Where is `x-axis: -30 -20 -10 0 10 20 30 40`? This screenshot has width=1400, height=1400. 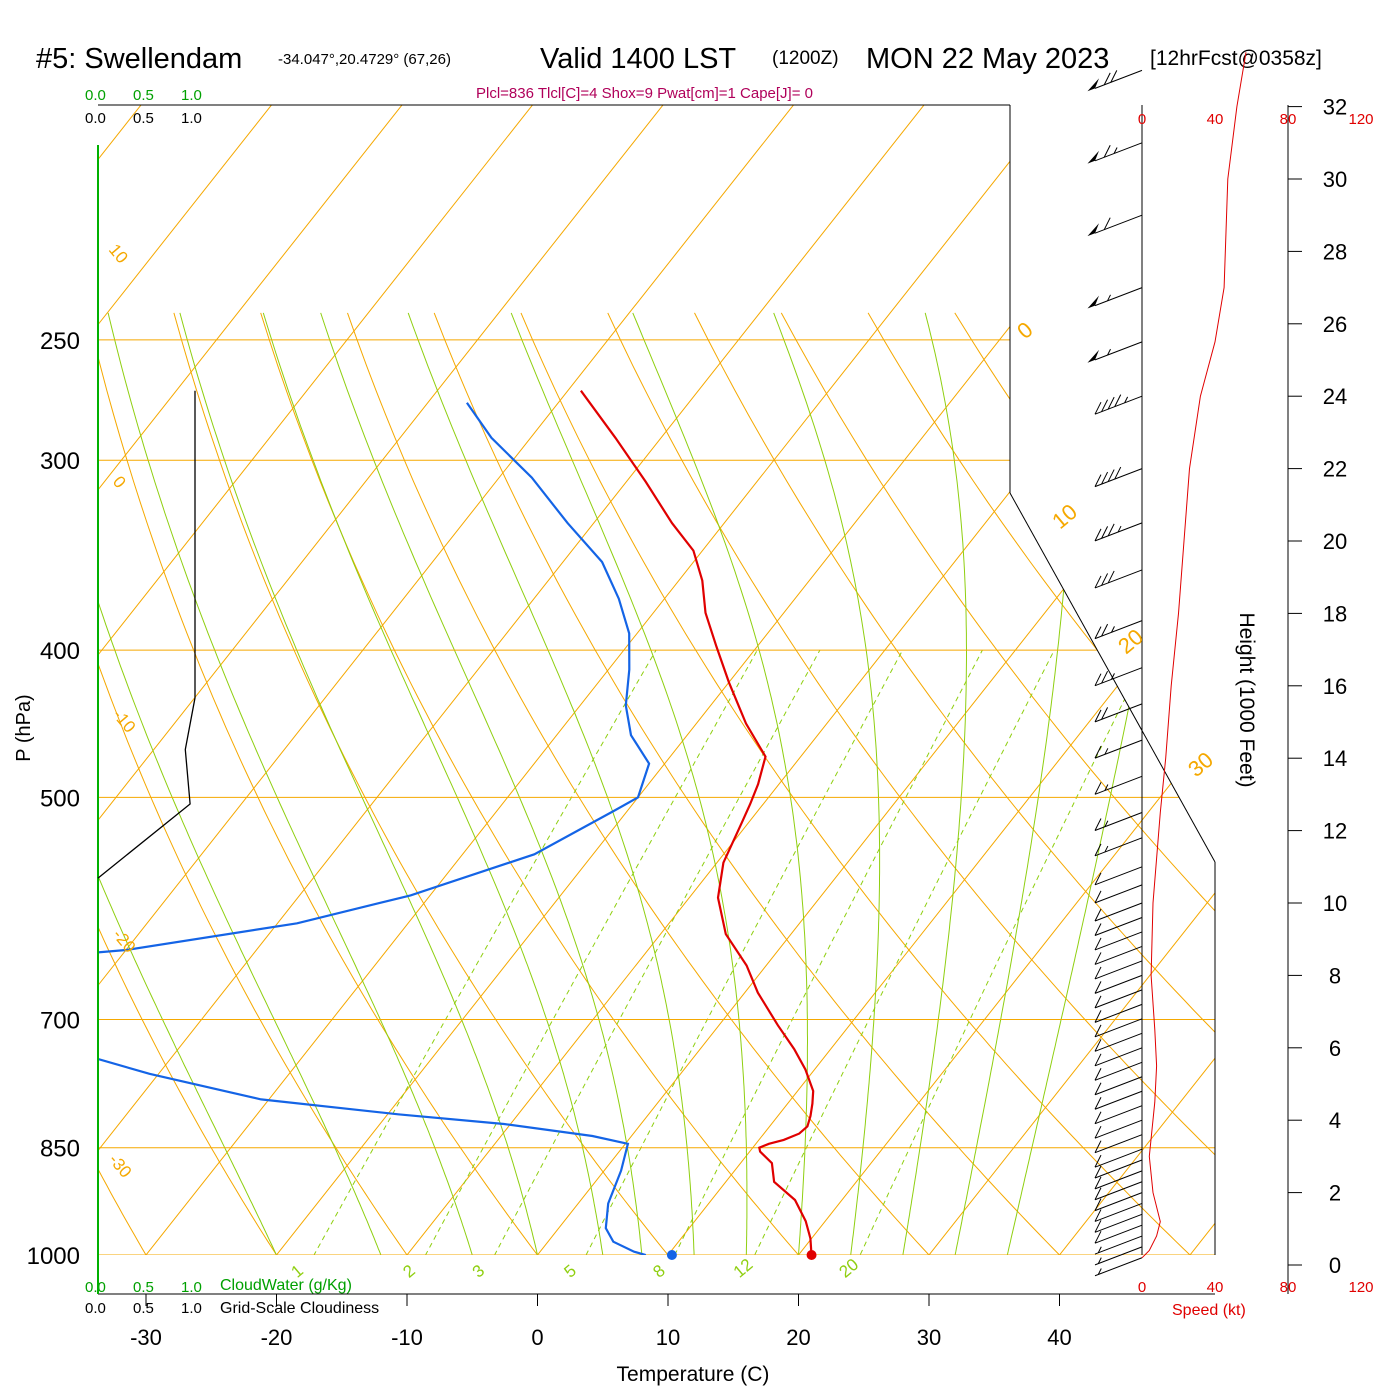 x-axis: -30 -20 -10 0 10 20 30 40 is located at coordinates (601, 1322).